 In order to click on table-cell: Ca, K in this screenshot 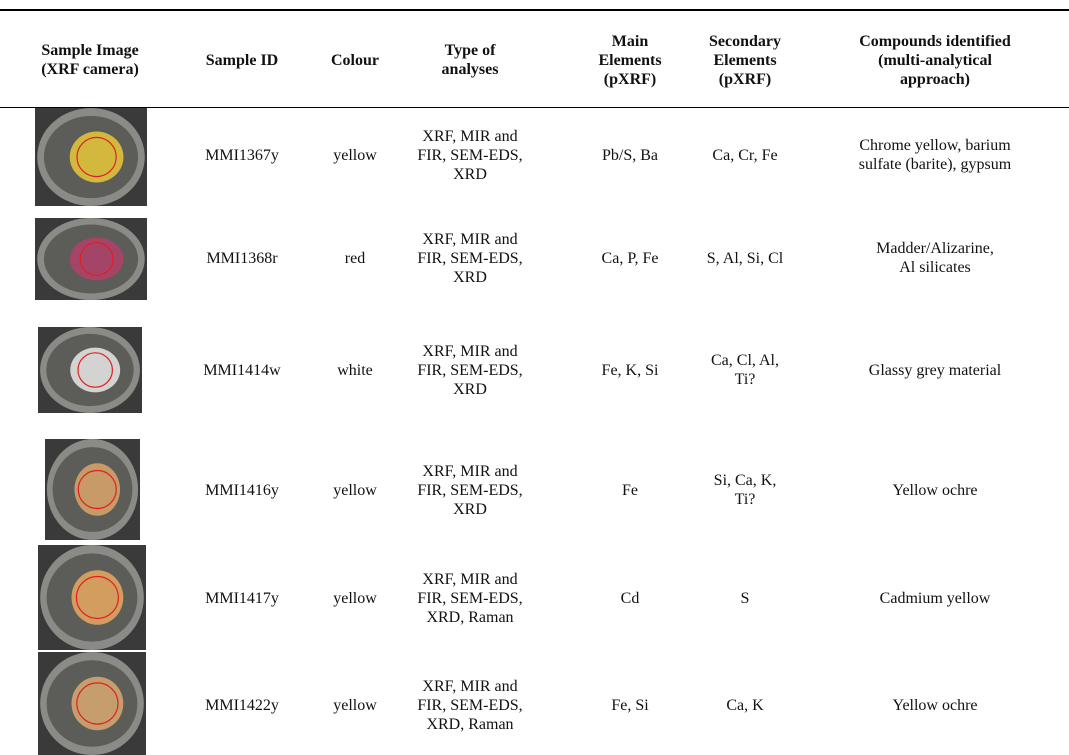, I will do `click(745, 705)`.